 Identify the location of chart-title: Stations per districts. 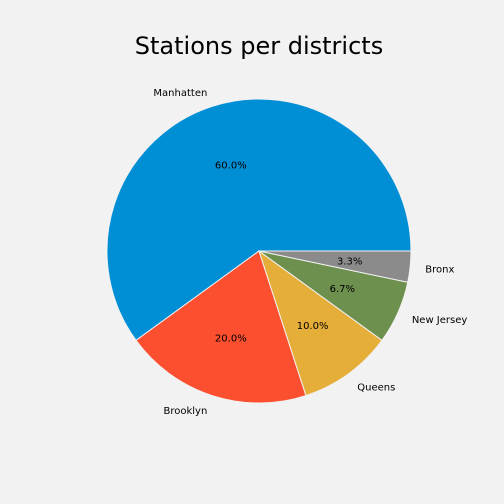
(259, 46).